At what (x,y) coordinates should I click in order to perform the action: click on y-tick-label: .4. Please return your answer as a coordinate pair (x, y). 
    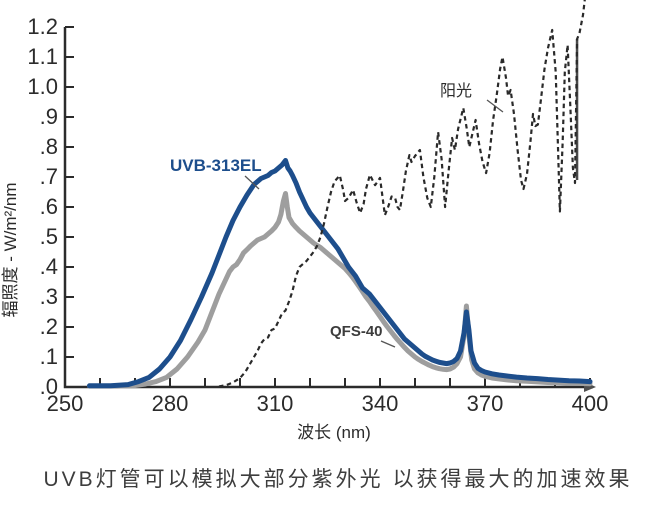
    Looking at the image, I should click on (49, 266).